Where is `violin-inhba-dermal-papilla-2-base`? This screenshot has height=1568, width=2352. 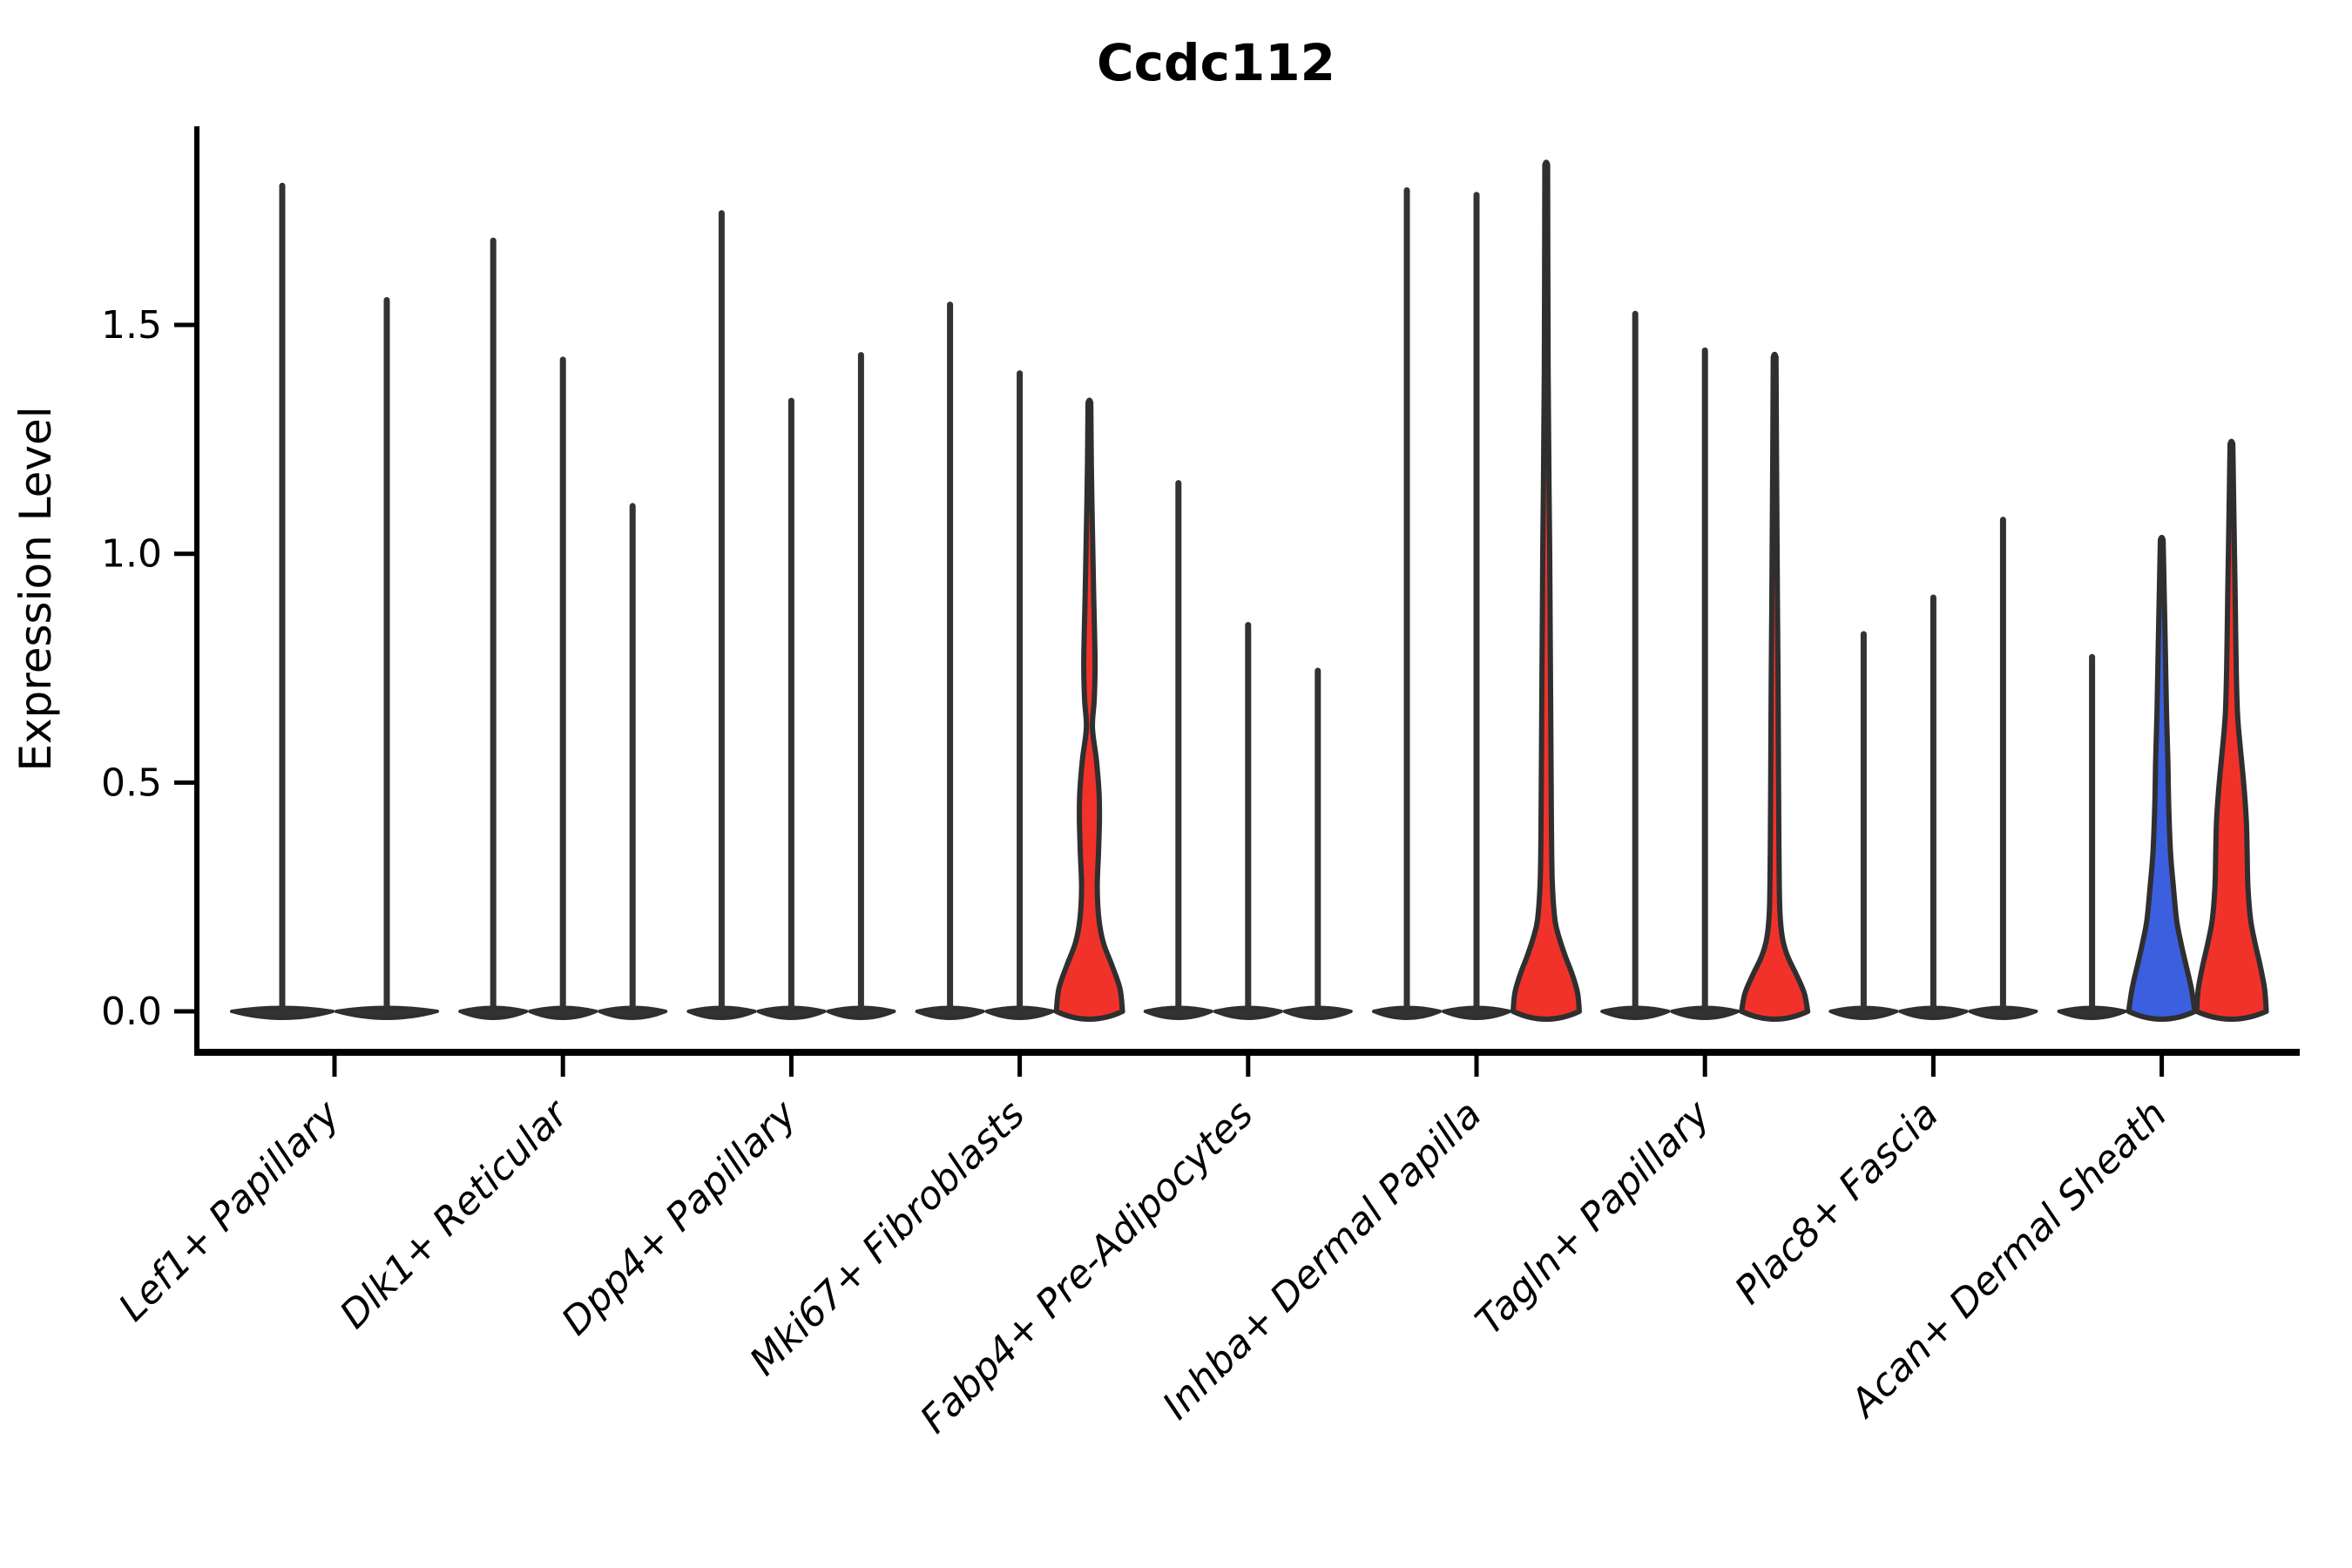
violin-inhba-dermal-papilla-2-base is located at coordinates (1477, 1013).